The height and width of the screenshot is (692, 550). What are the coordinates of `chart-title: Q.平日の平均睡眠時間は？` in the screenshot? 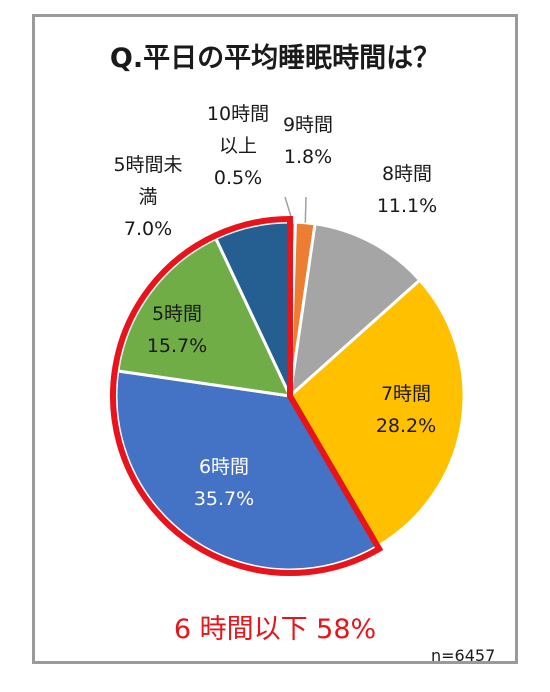 It's located at (275, 58).